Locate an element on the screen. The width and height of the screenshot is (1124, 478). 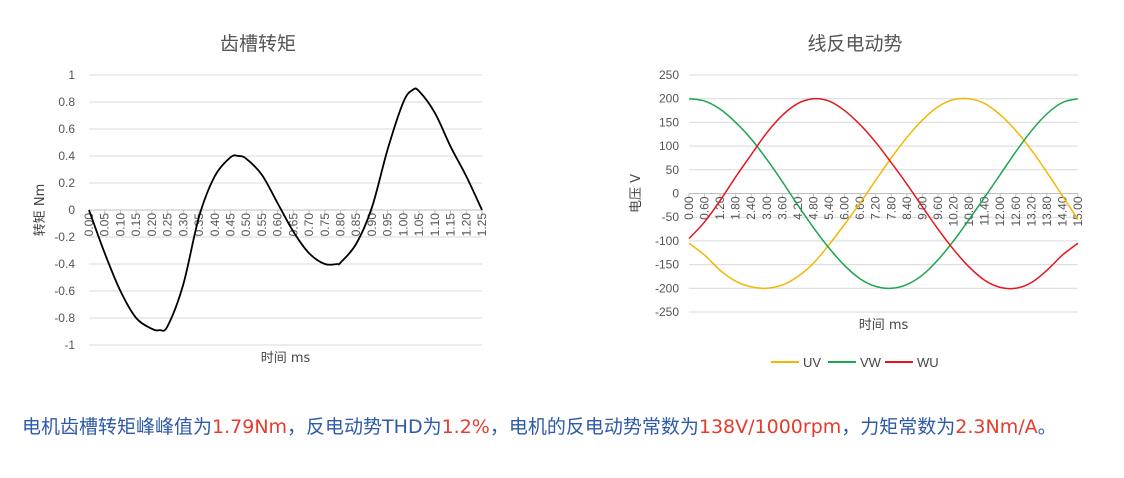
x-tick-label: 0.70 is located at coordinates (309, 225).